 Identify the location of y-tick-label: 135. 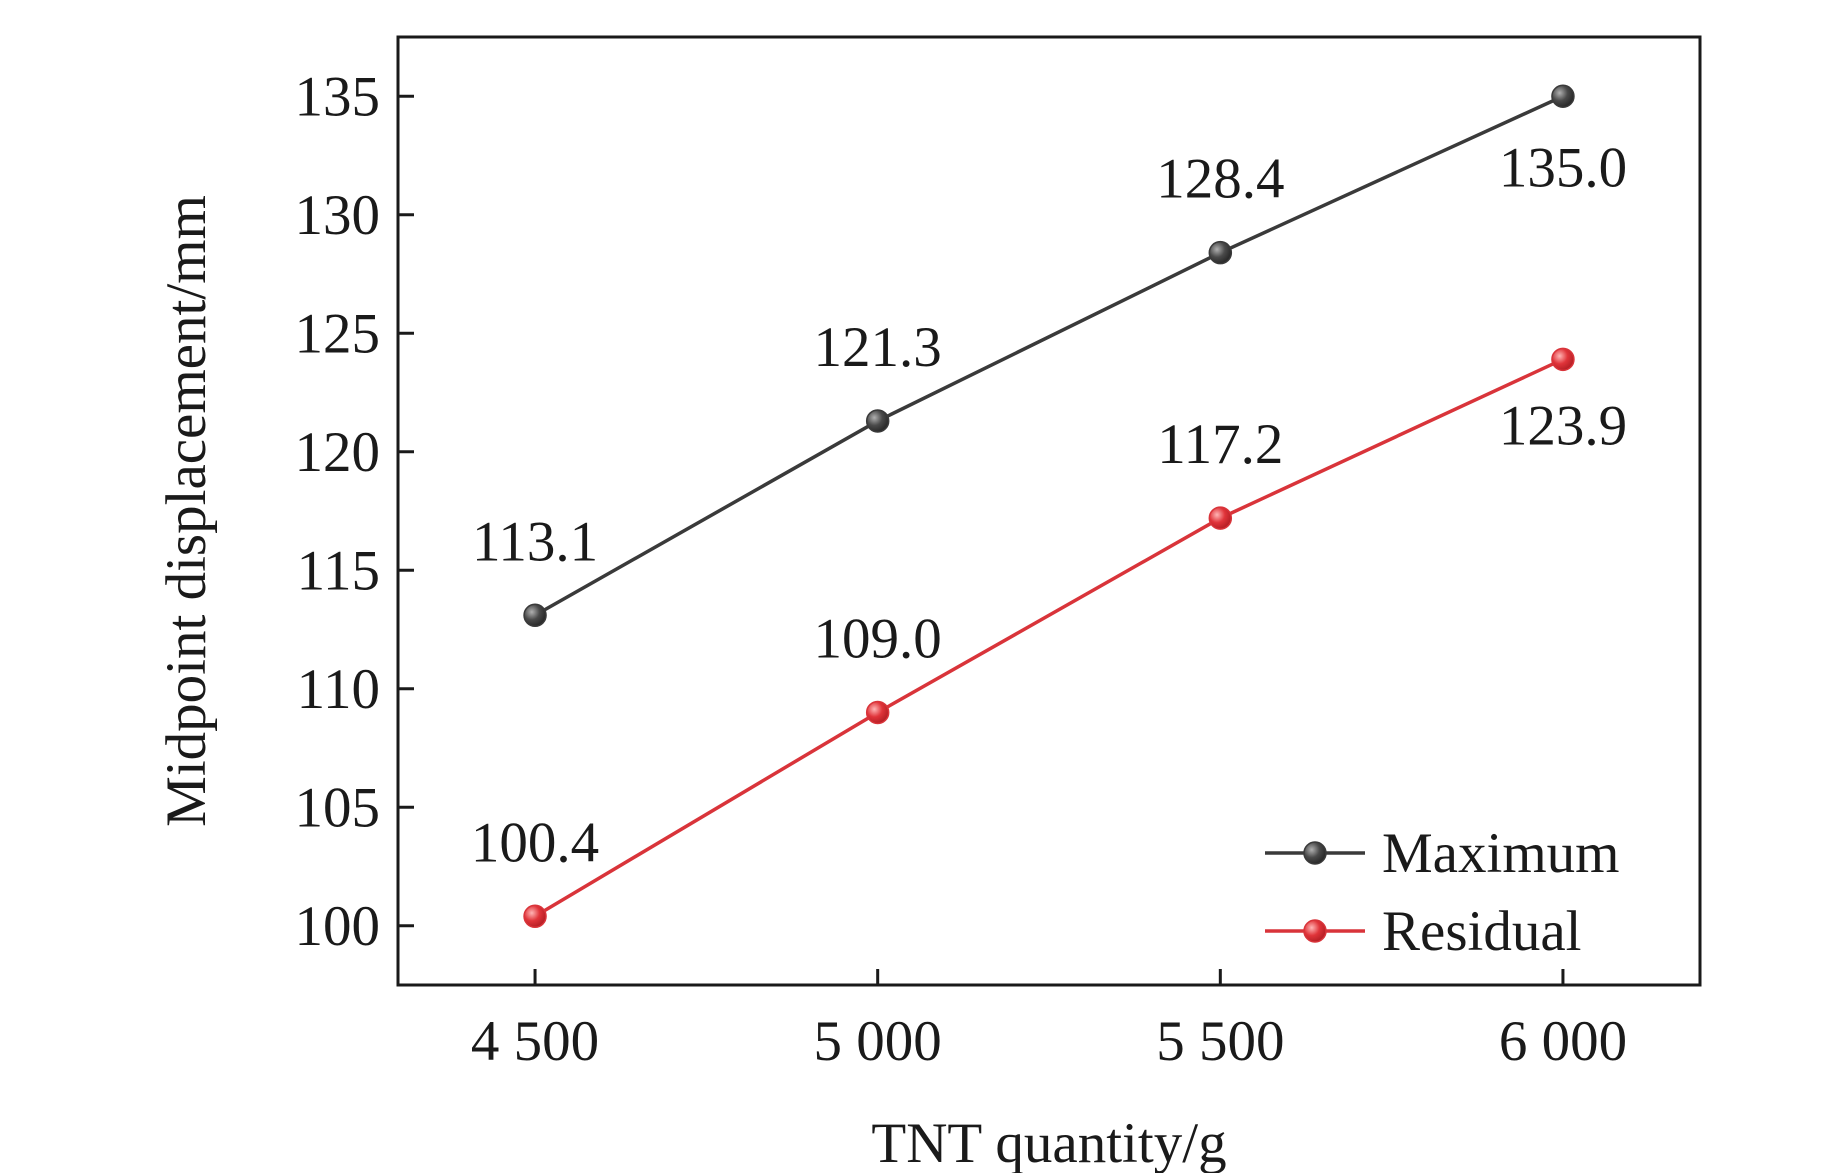
(338, 96).